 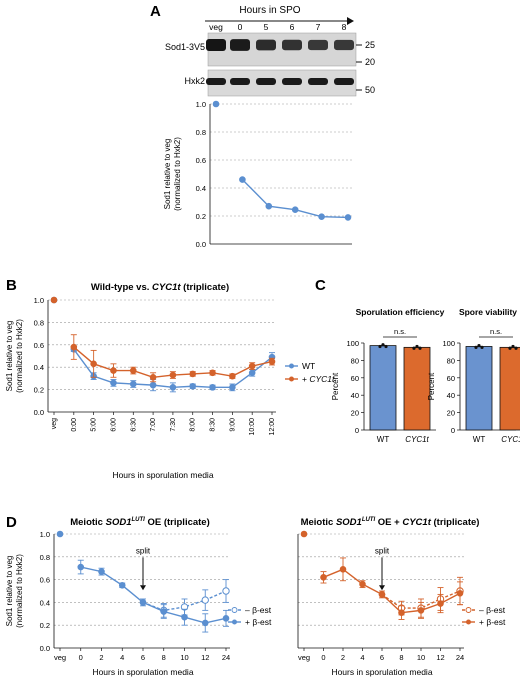 I want to click on marker-20: 20, so click(x=370, y=62).